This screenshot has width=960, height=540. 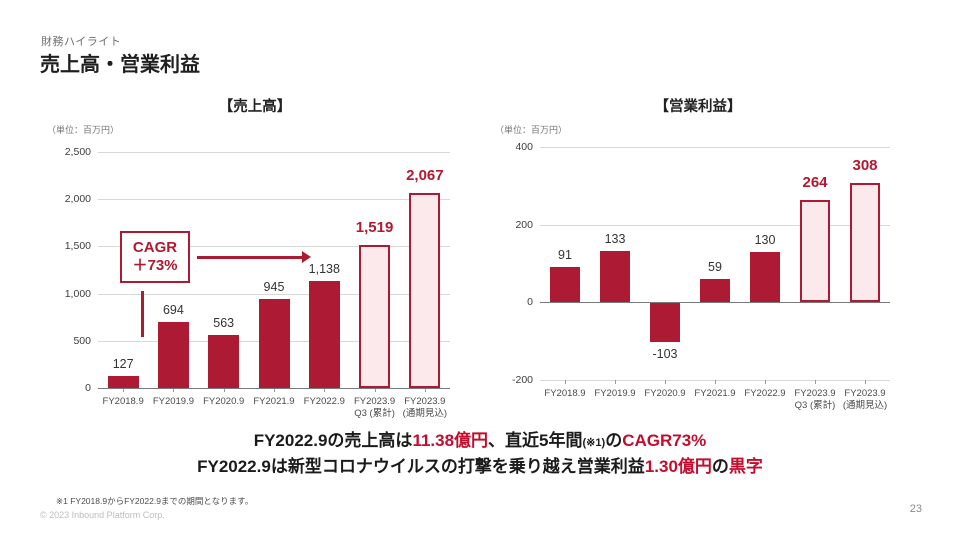 I want to click on bar-value-label: 91, so click(x=565, y=254).